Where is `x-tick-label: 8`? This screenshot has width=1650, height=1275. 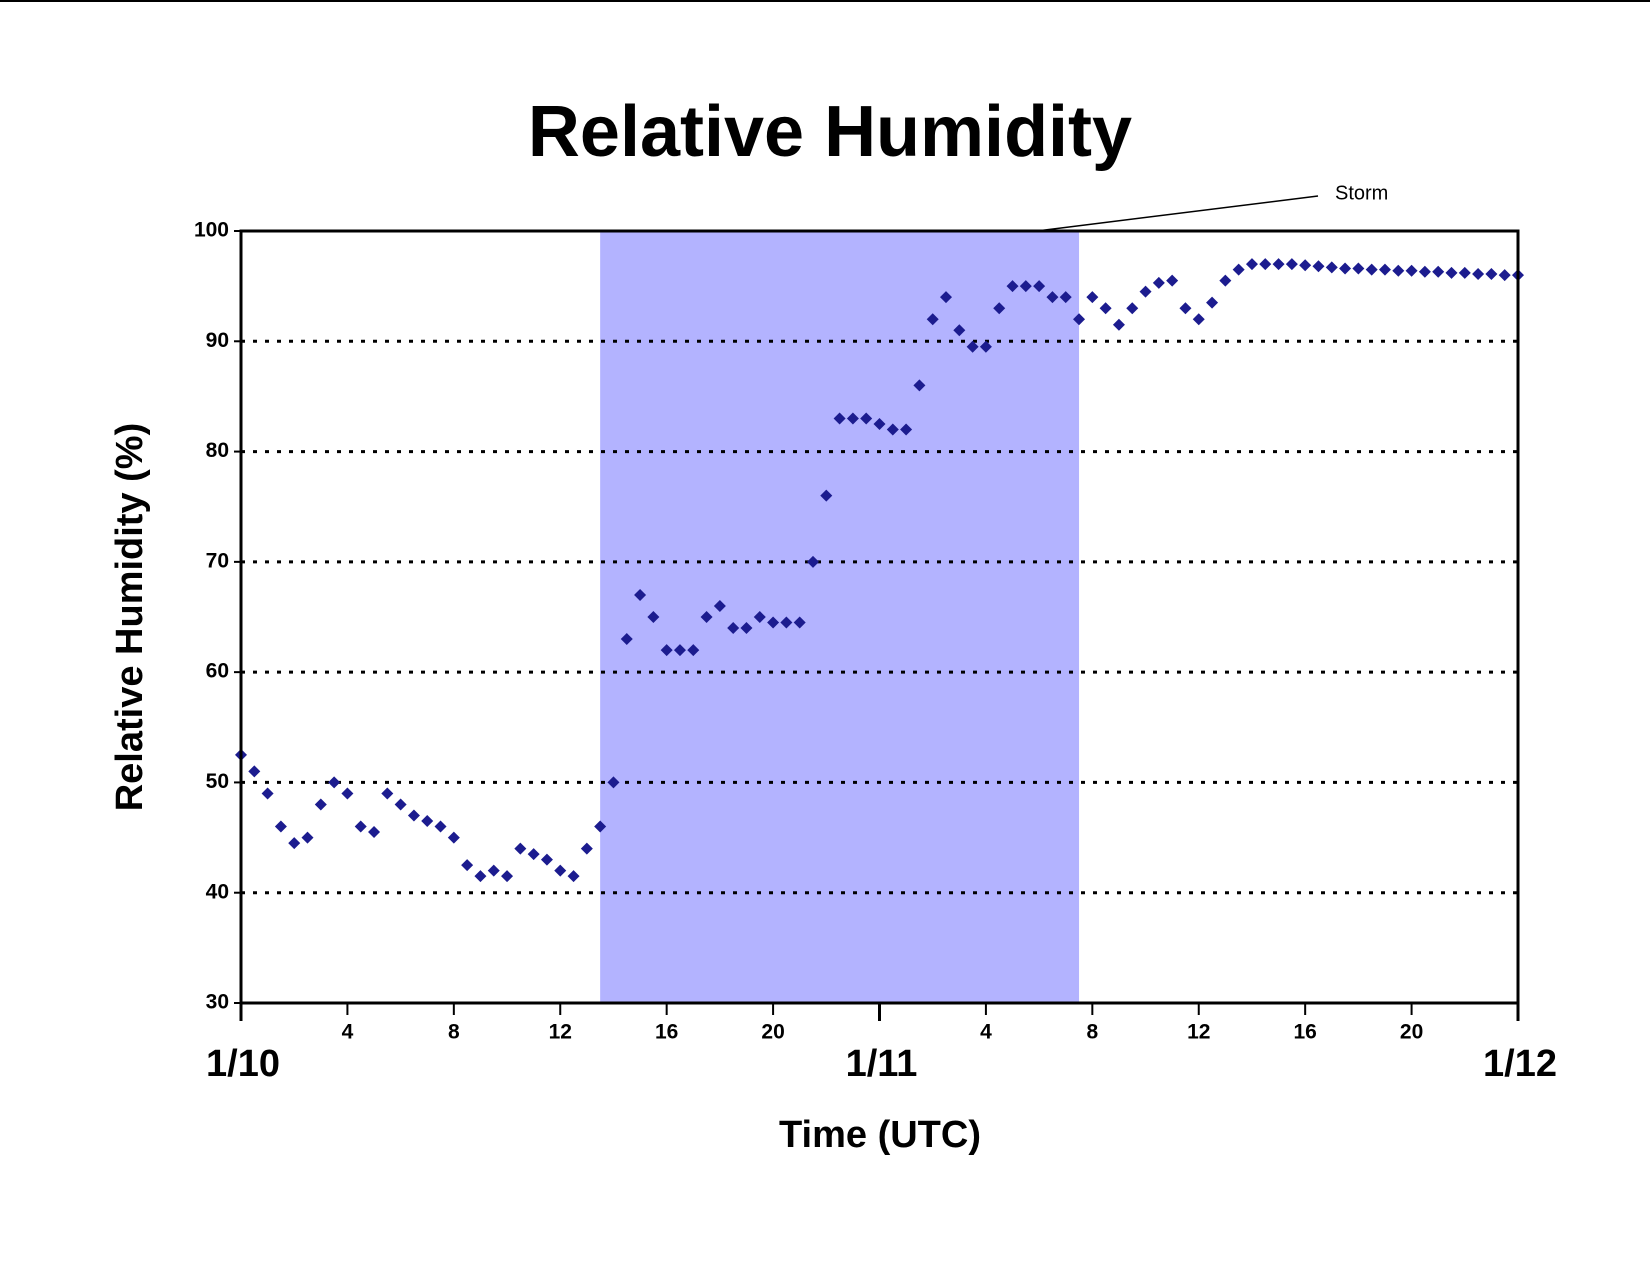 x-tick-label: 8 is located at coordinates (454, 1032).